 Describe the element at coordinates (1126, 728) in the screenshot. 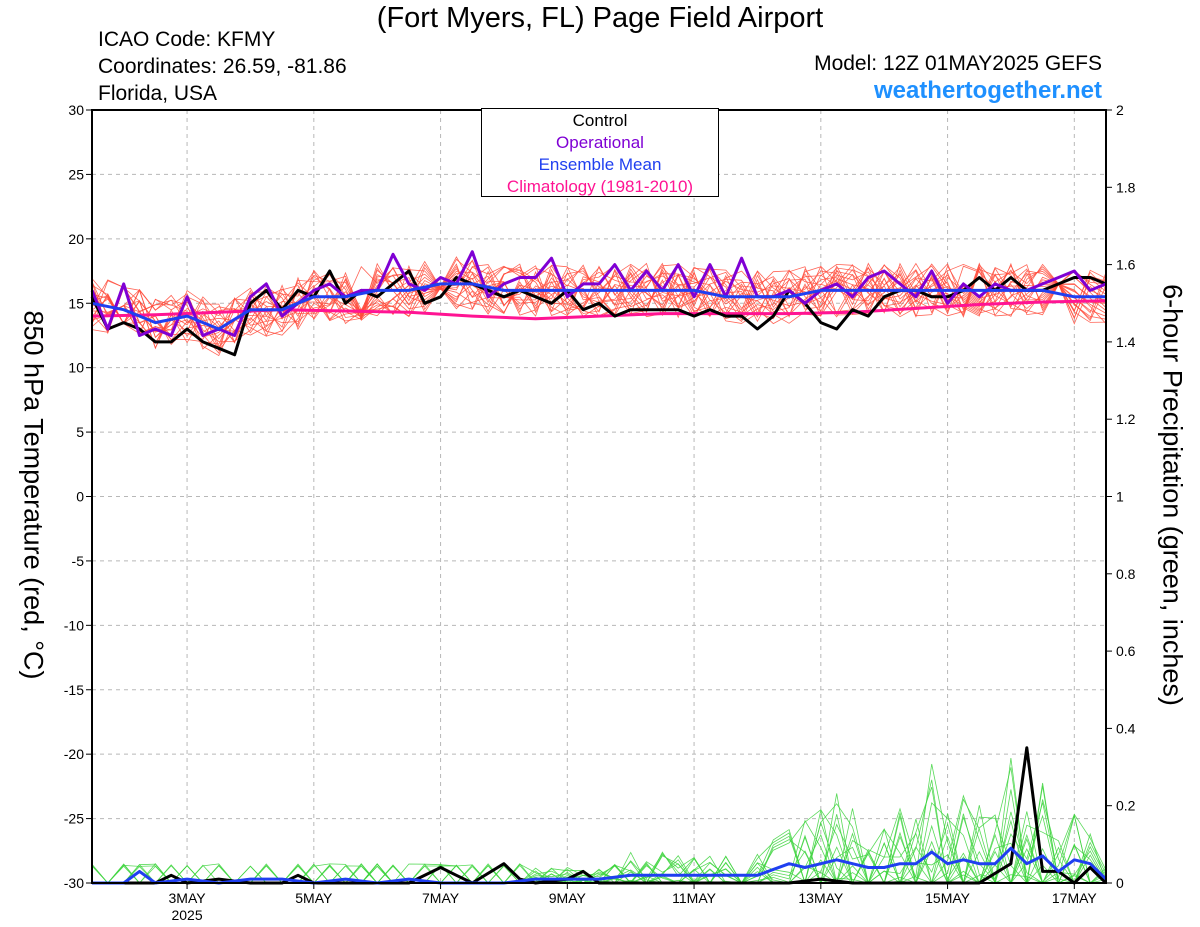

I see `tick-label-right: 0.4` at that location.